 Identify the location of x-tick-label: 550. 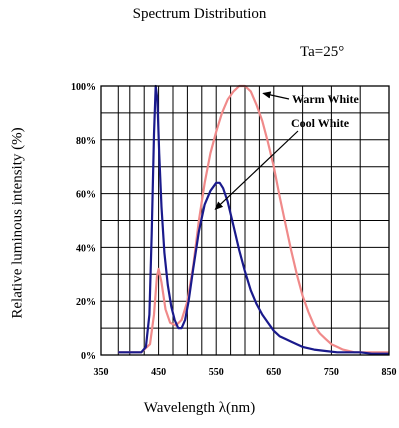
(216, 372).